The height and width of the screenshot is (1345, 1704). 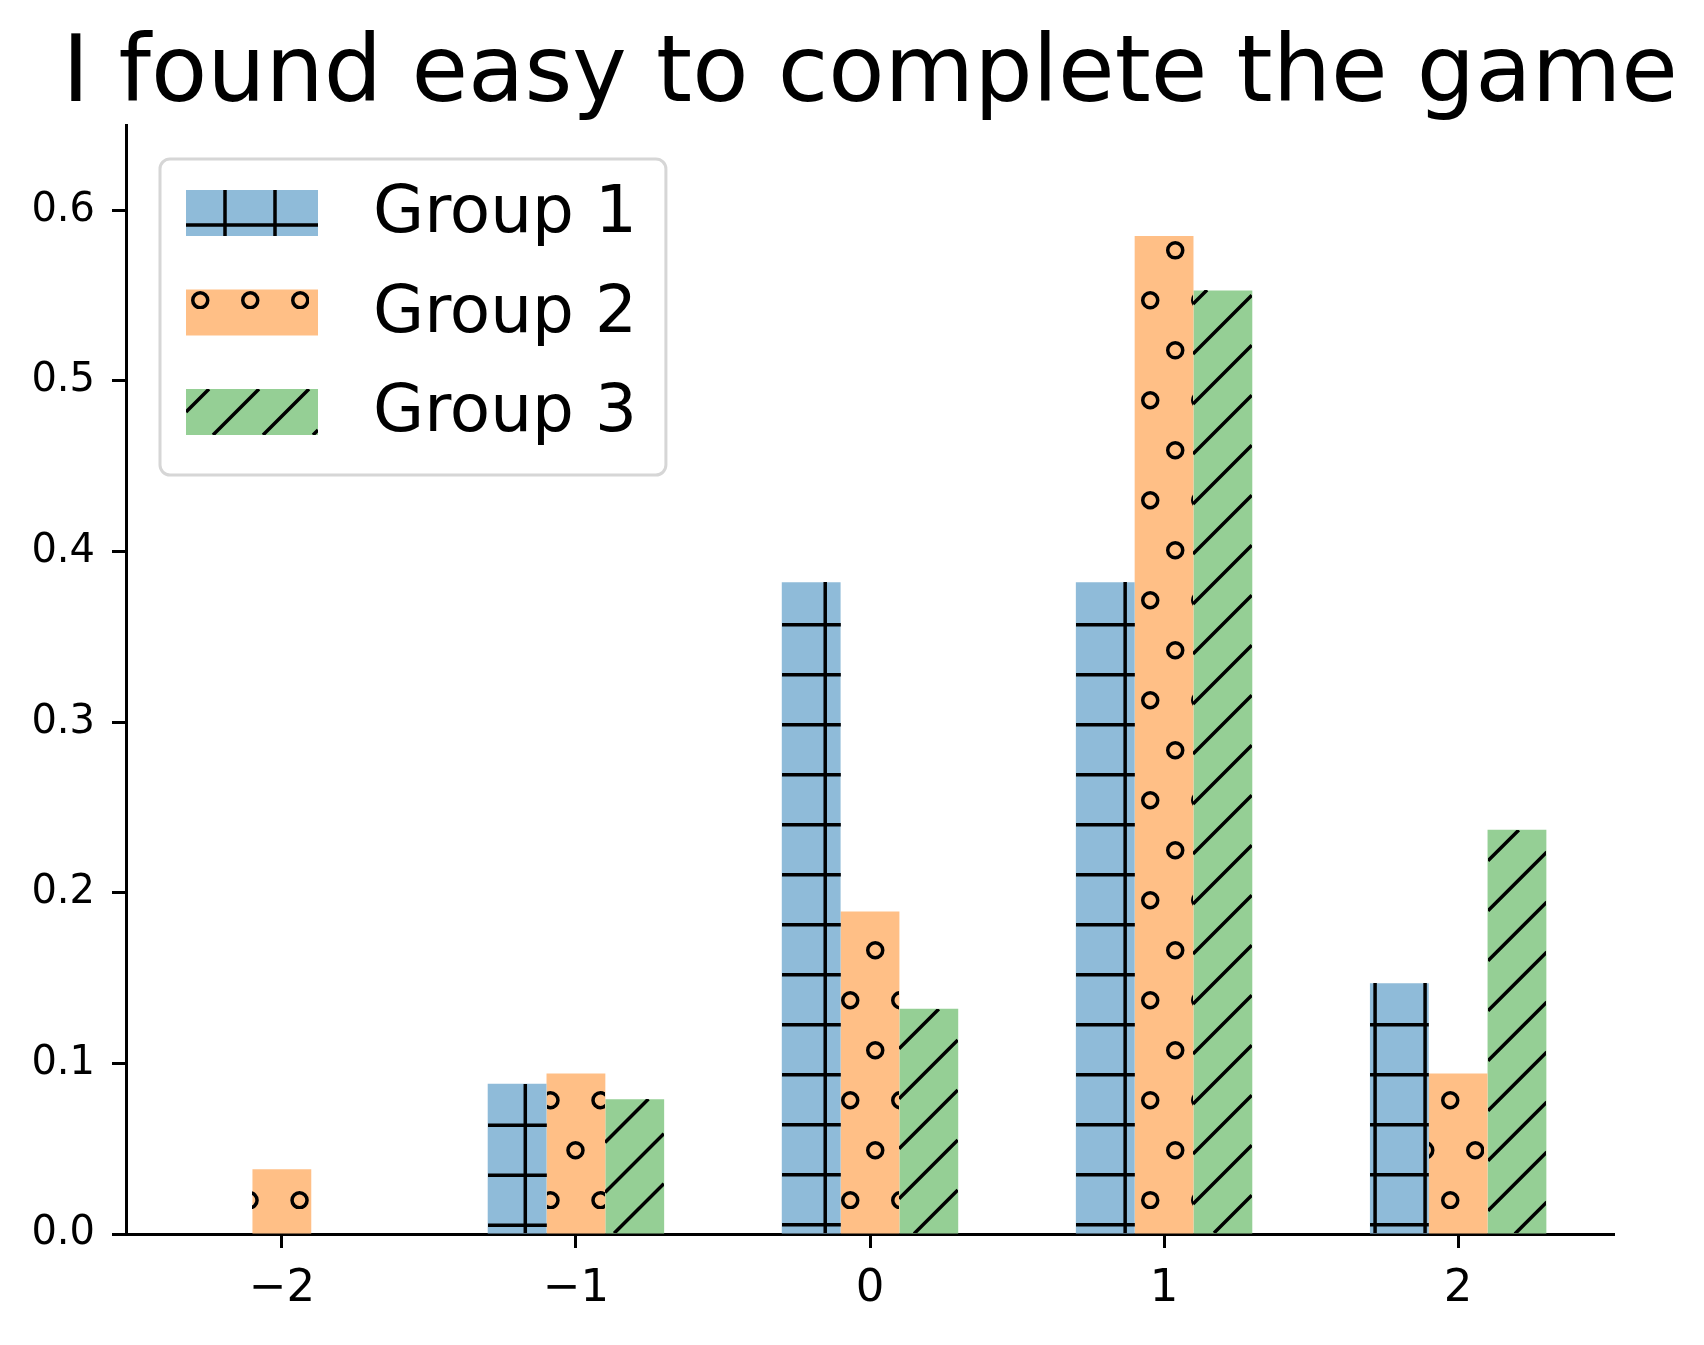 I want to click on x-tick-label: −2, so click(x=282, y=1285).